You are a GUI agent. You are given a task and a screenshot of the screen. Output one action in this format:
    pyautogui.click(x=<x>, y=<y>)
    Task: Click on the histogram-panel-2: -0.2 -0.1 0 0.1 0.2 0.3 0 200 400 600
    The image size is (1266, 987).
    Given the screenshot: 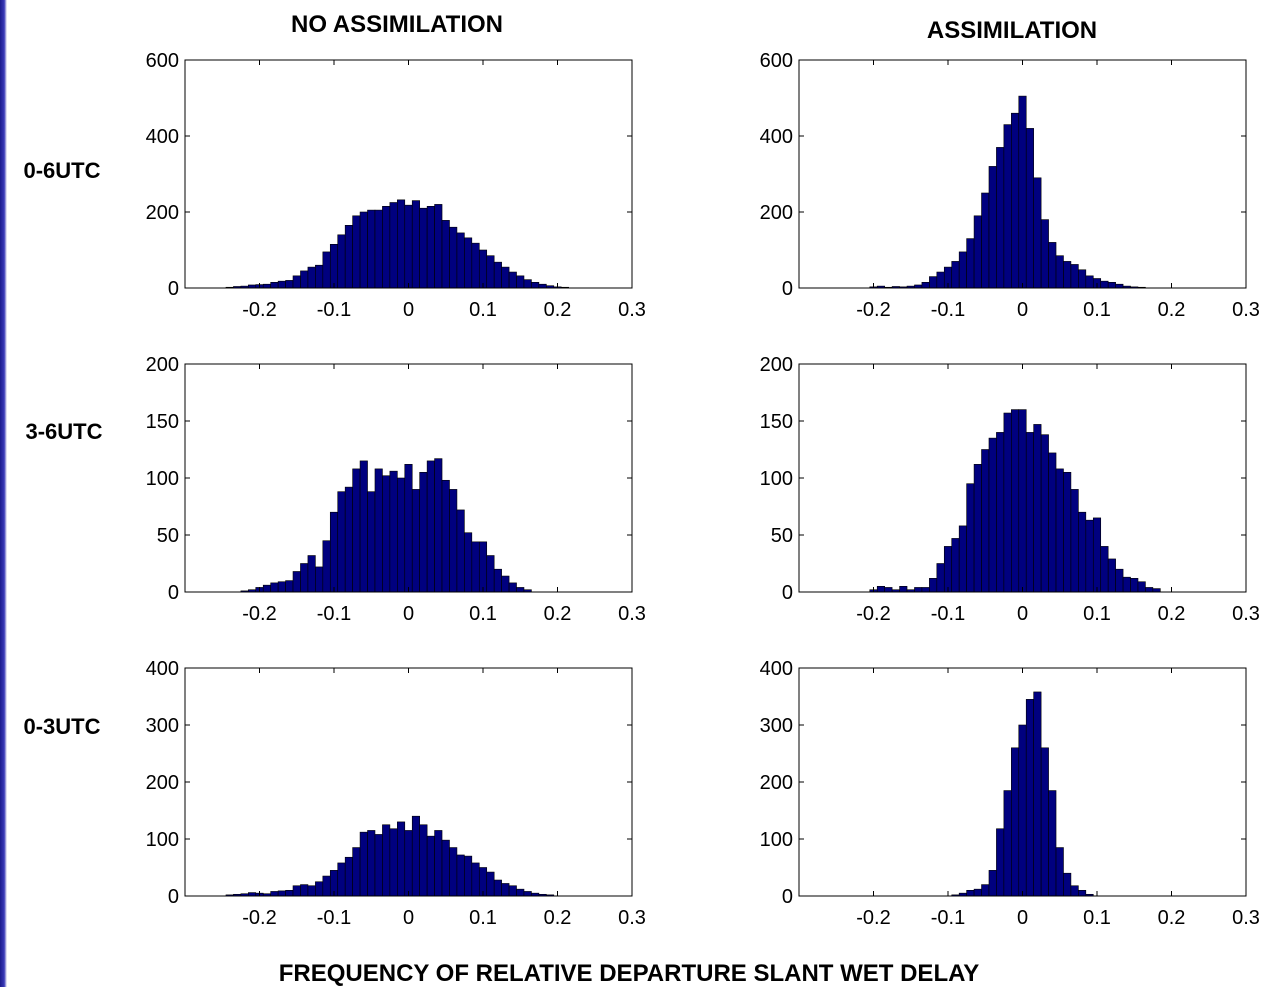 What is the action you would take?
    pyautogui.click(x=1010, y=185)
    